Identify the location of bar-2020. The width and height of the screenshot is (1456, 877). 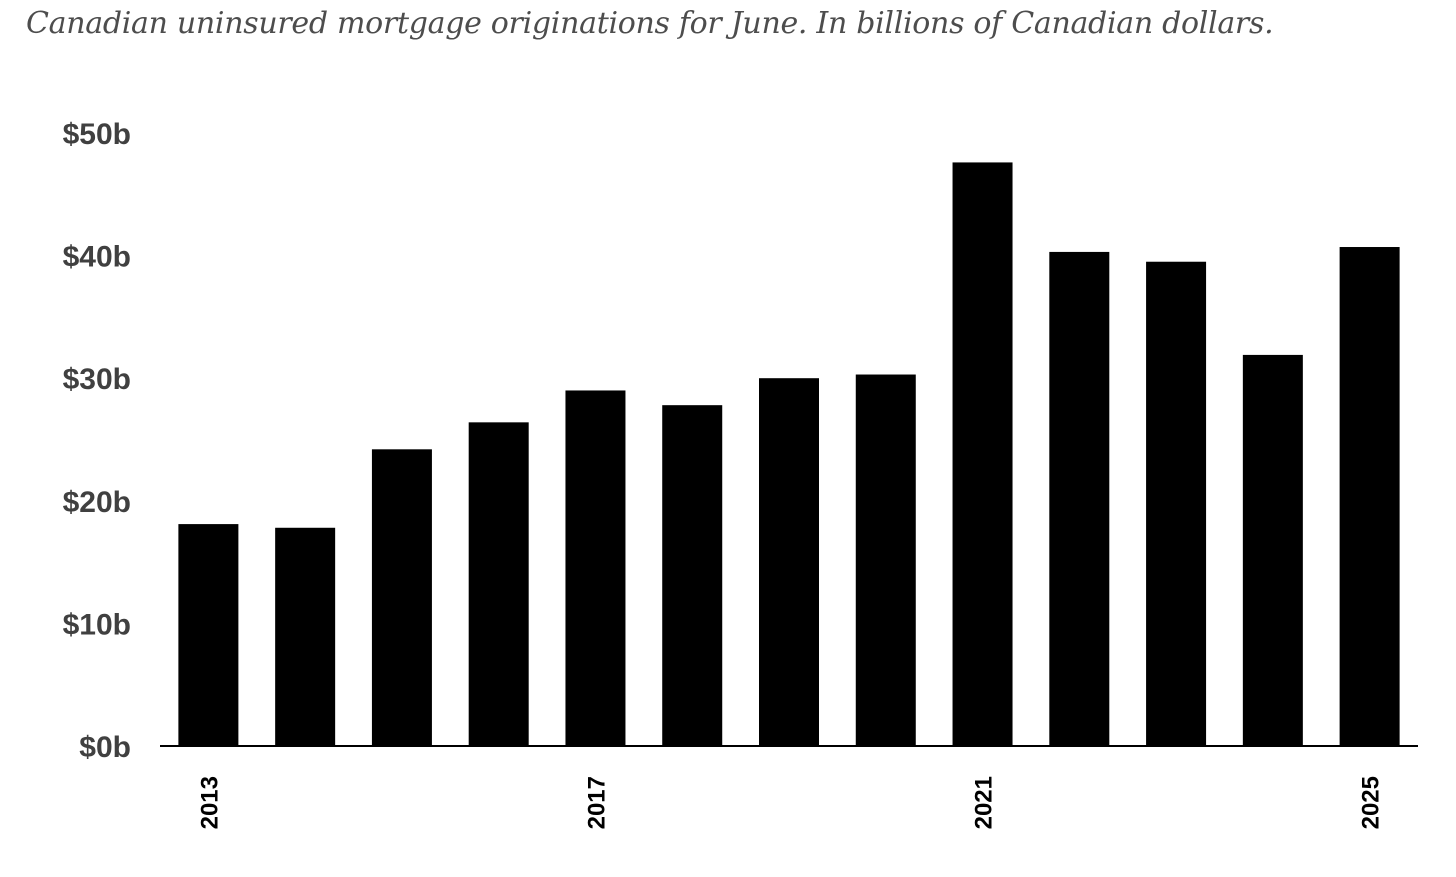
(885, 560).